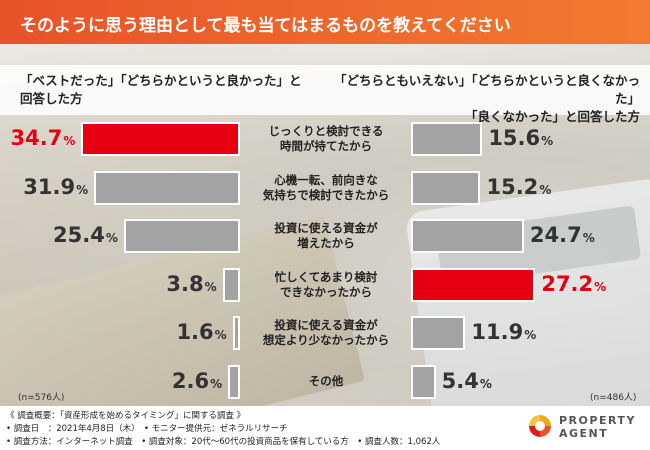 Image resolution: width=650 pixels, height=450 pixels. Describe the element at coordinates (265, 26) in the screenshot. I see `chart-title: そのように思う理由として最も当てはまるものを教えてください` at that location.